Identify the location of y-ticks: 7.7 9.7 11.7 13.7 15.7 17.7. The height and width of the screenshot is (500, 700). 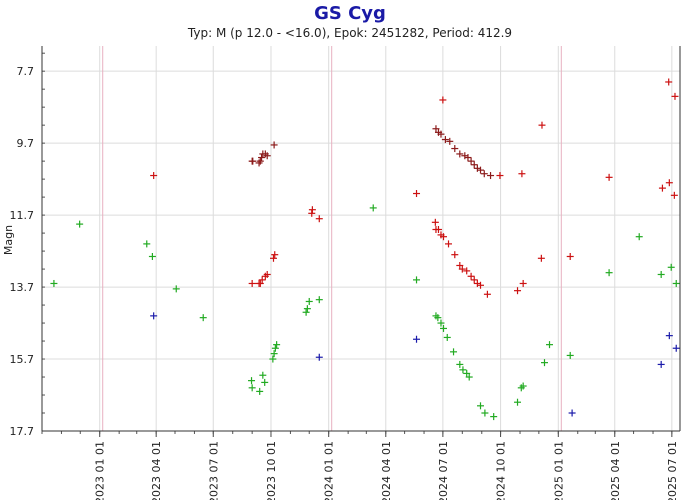
(22, 251).